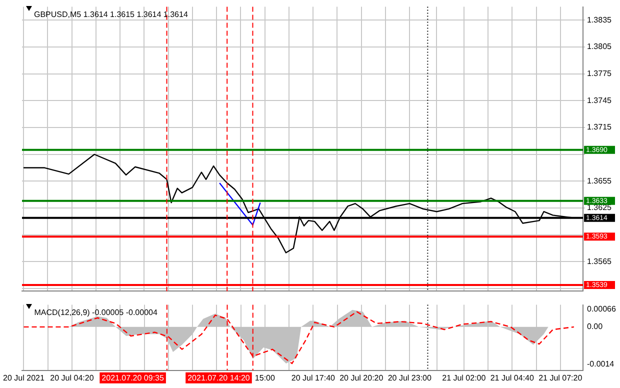  Describe the element at coordinates (72, 377) in the screenshot. I see `x-tick-label: 20 Jul 04:20` at that location.